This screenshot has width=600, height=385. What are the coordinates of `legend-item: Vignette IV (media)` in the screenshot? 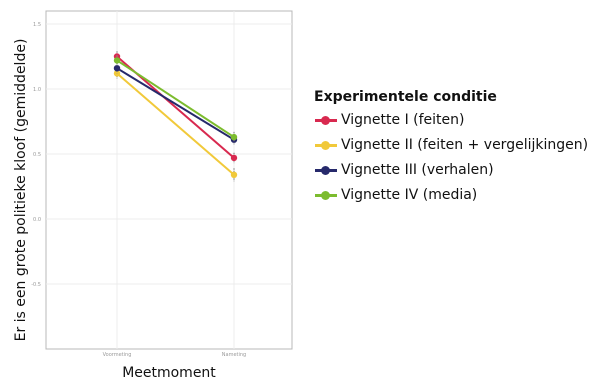 It's located at (451, 194).